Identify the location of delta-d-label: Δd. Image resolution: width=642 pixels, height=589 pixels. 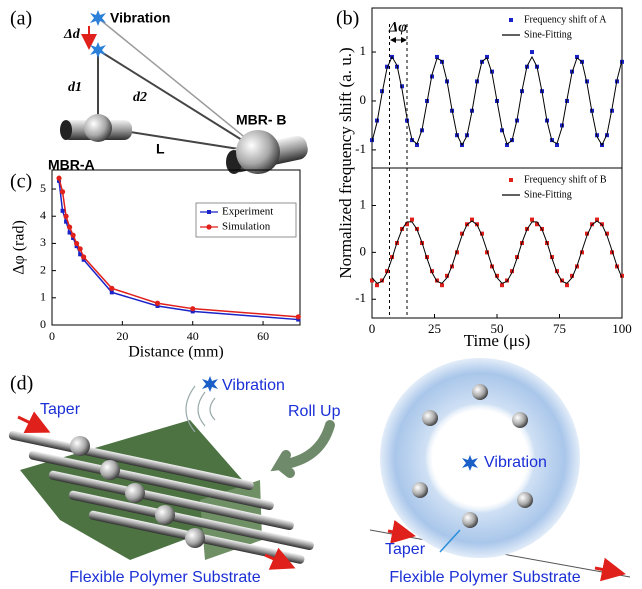
(72, 34).